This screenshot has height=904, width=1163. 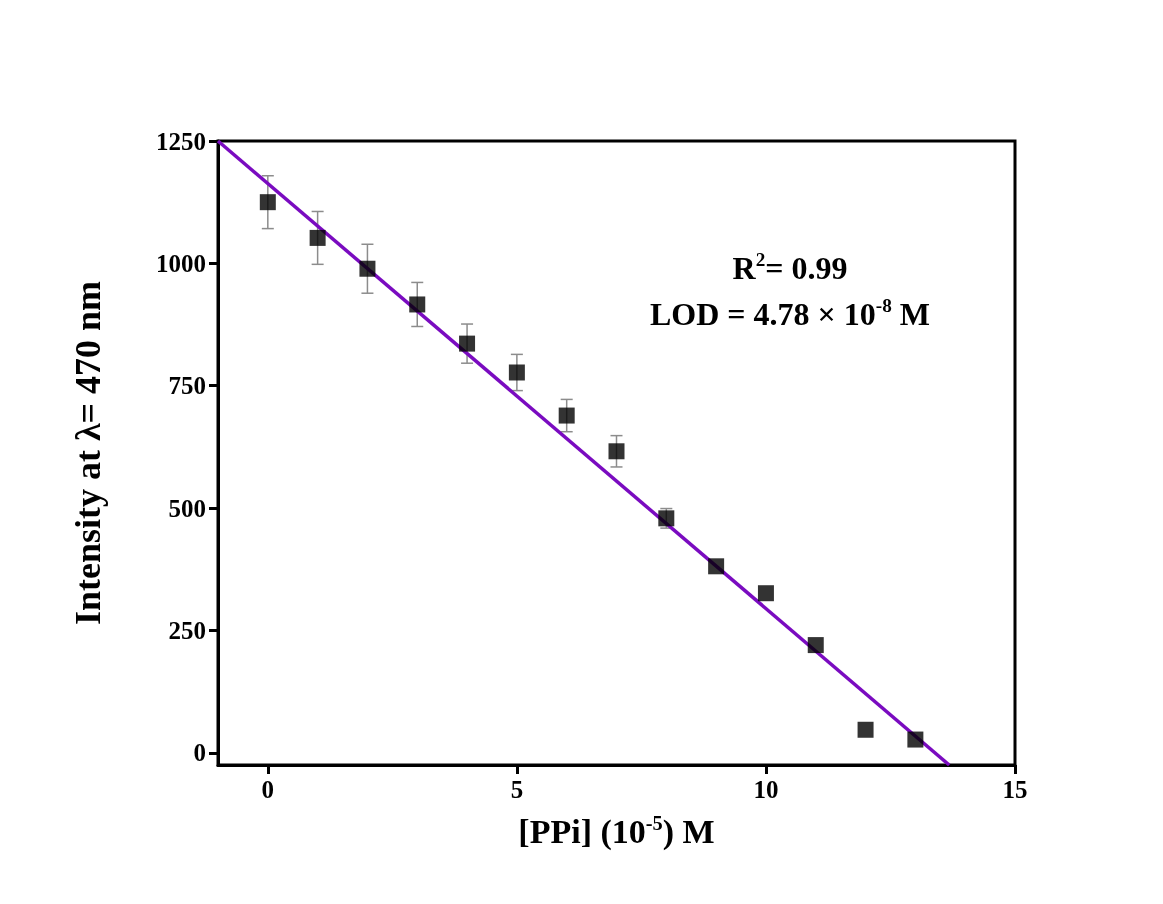 What do you see at coordinates (1015, 789) in the screenshot?
I see `x-tick-label: 15` at bounding box center [1015, 789].